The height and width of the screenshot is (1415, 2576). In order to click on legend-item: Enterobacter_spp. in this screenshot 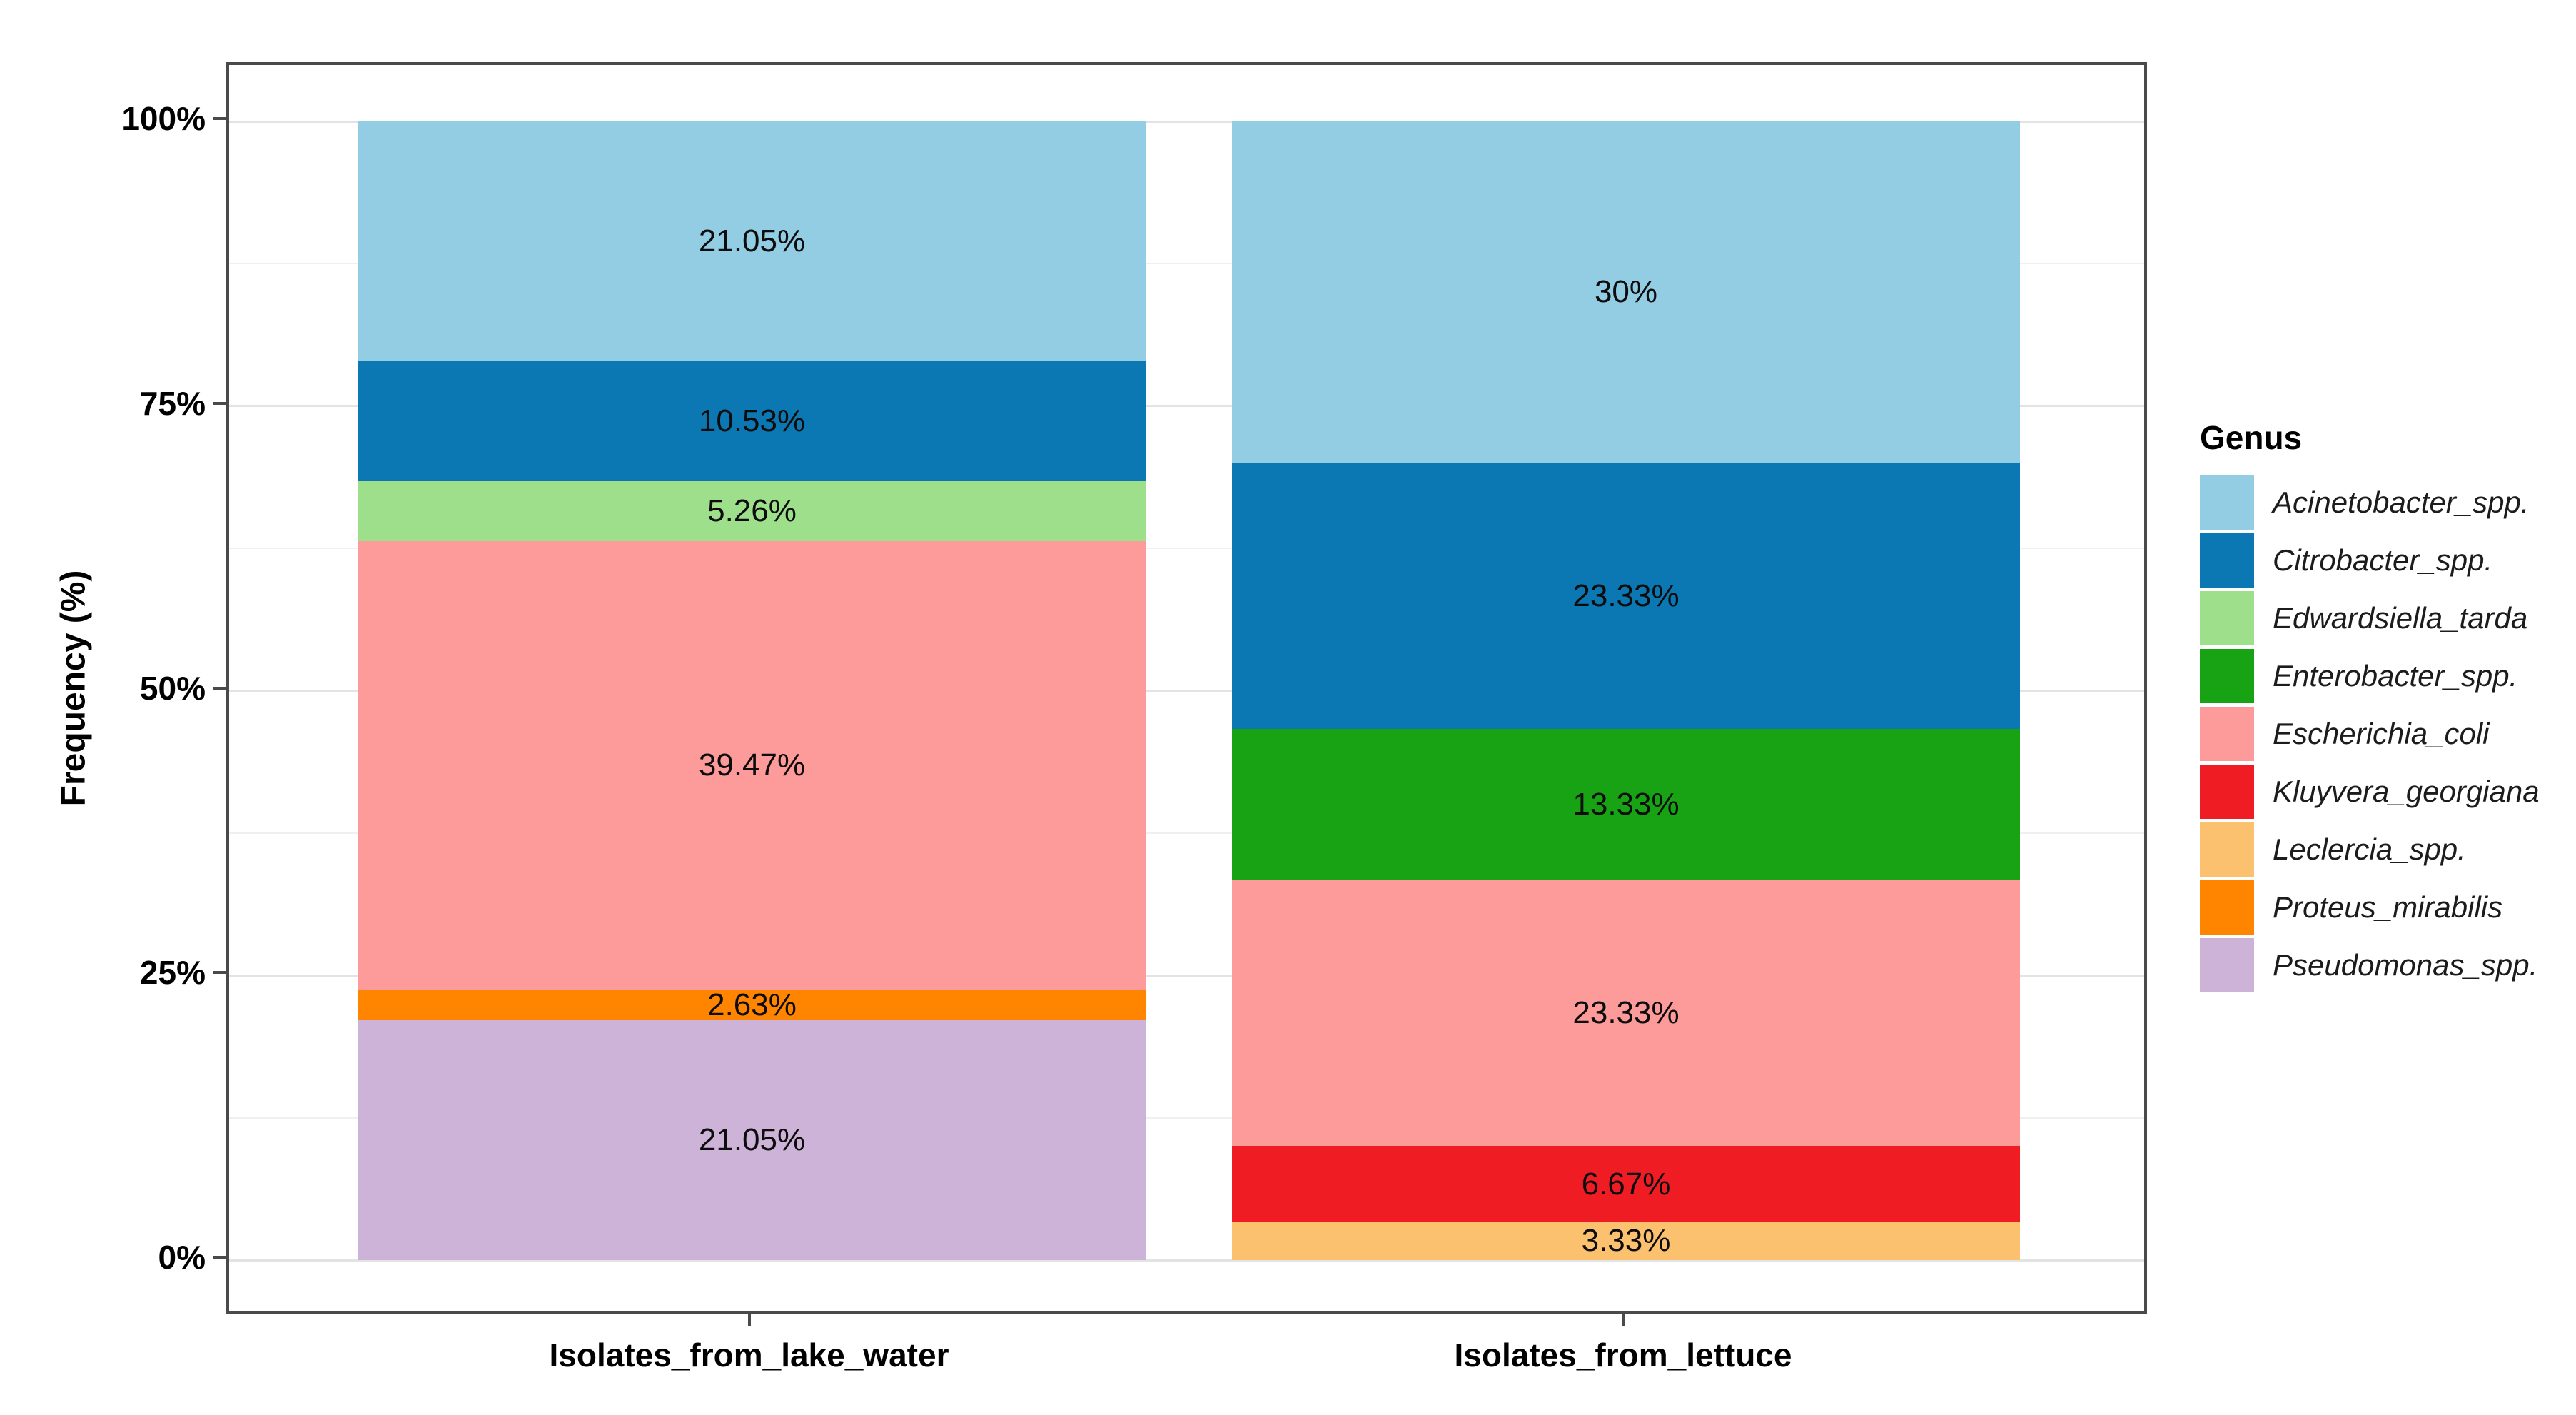, I will do `click(2370, 676)`.